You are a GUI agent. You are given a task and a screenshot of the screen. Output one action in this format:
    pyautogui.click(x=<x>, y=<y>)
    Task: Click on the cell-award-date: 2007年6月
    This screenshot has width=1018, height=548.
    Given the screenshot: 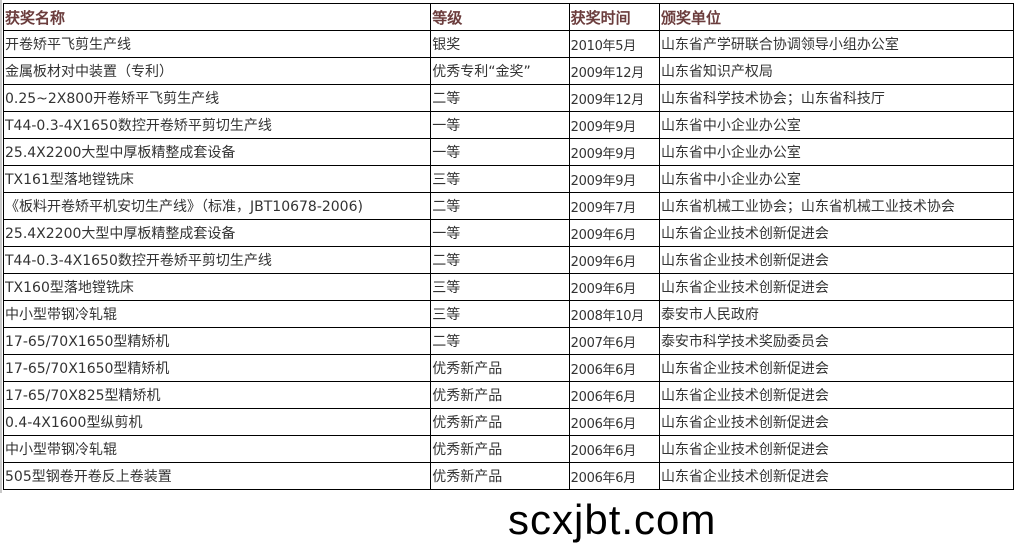 What is the action you would take?
    pyautogui.click(x=614, y=341)
    